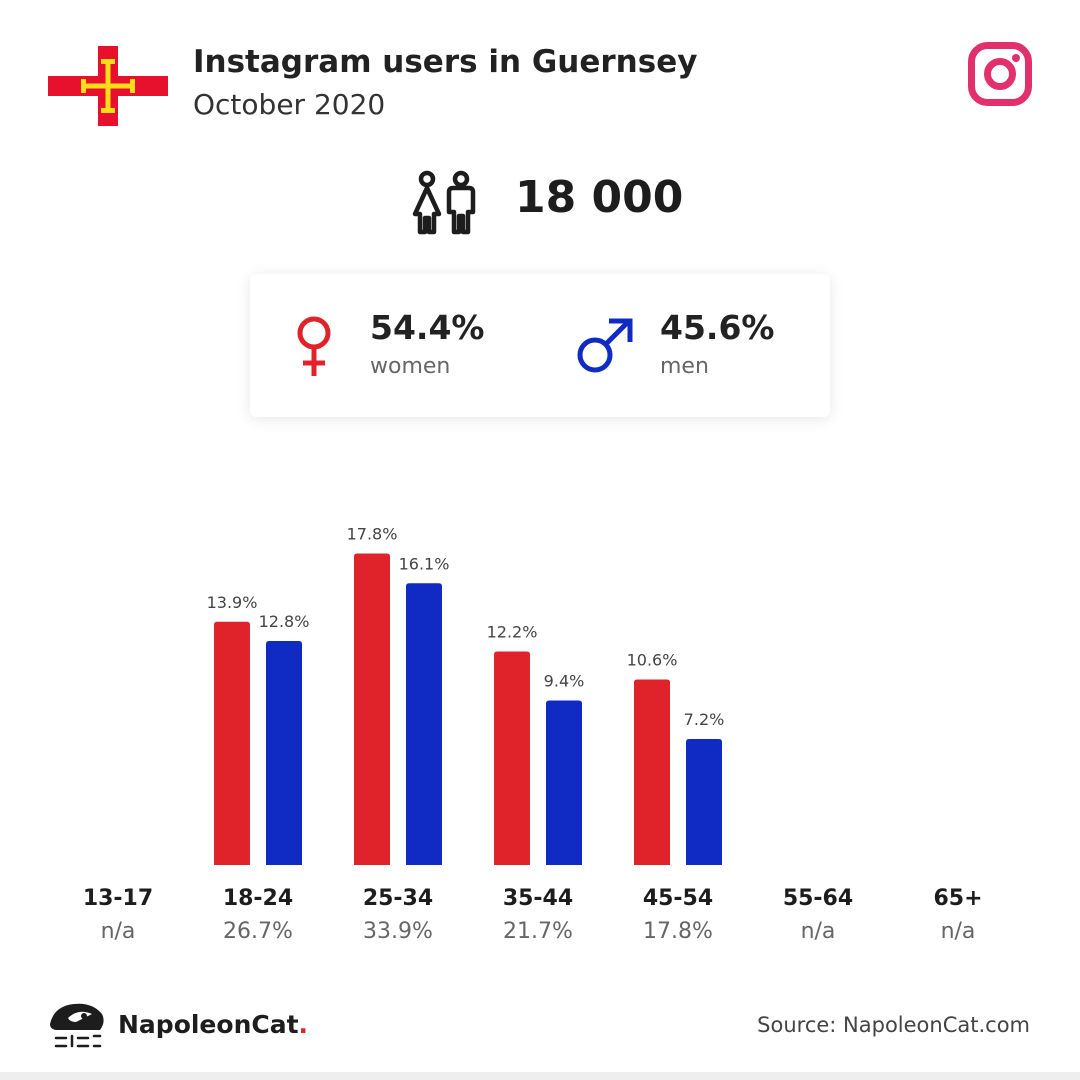  I want to click on female-symbol-icon, so click(314, 346).